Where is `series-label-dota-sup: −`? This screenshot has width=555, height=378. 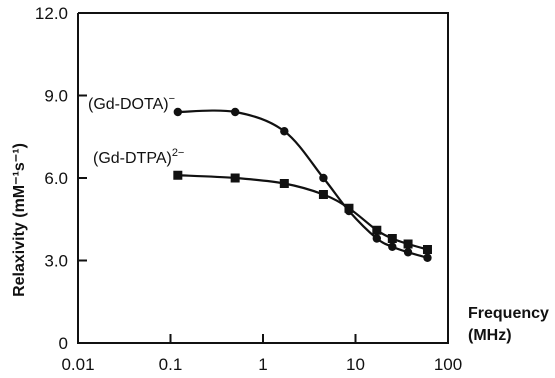 series-label-dota-sup: − is located at coordinates (172, 99).